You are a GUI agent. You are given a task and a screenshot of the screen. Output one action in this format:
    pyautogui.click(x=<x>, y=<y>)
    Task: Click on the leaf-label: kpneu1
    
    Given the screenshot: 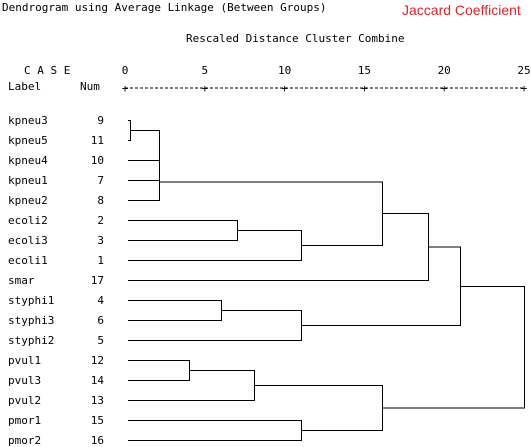 What is the action you would take?
    pyautogui.click(x=28, y=180)
    